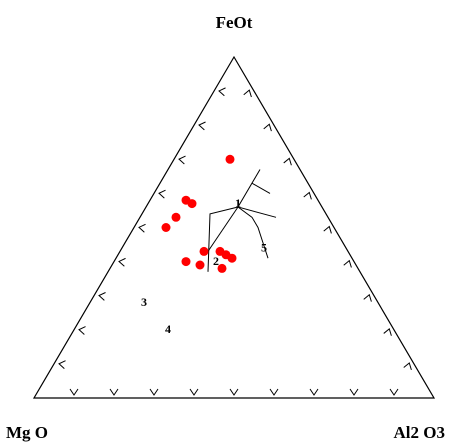 This screenshot has height=448, width=449. What do you see at coordinates (27, 432) in the screenshot?
I see `vertex-label-left: Mg O` at bounding box center [27, 432].